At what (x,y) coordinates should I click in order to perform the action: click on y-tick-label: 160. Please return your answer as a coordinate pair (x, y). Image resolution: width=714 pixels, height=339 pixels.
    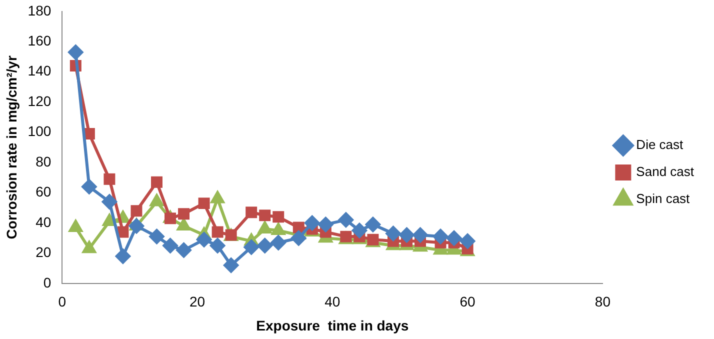
    Looking at the image, I should click on (40, 40).